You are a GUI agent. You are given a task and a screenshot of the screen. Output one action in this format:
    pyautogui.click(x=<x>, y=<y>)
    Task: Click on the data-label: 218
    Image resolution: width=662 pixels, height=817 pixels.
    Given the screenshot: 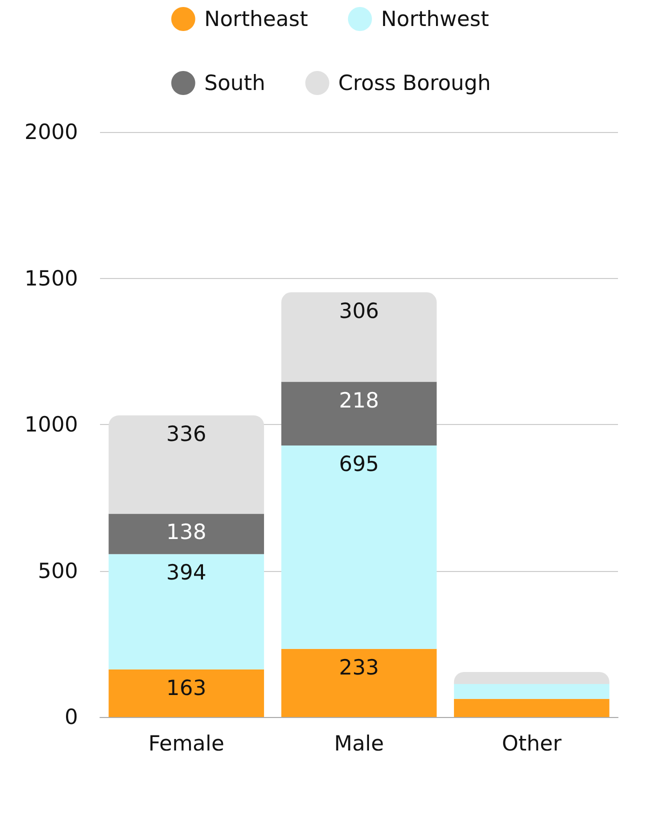 What is the action you would take?
    pyautogui.click(x=359, y=400)
    